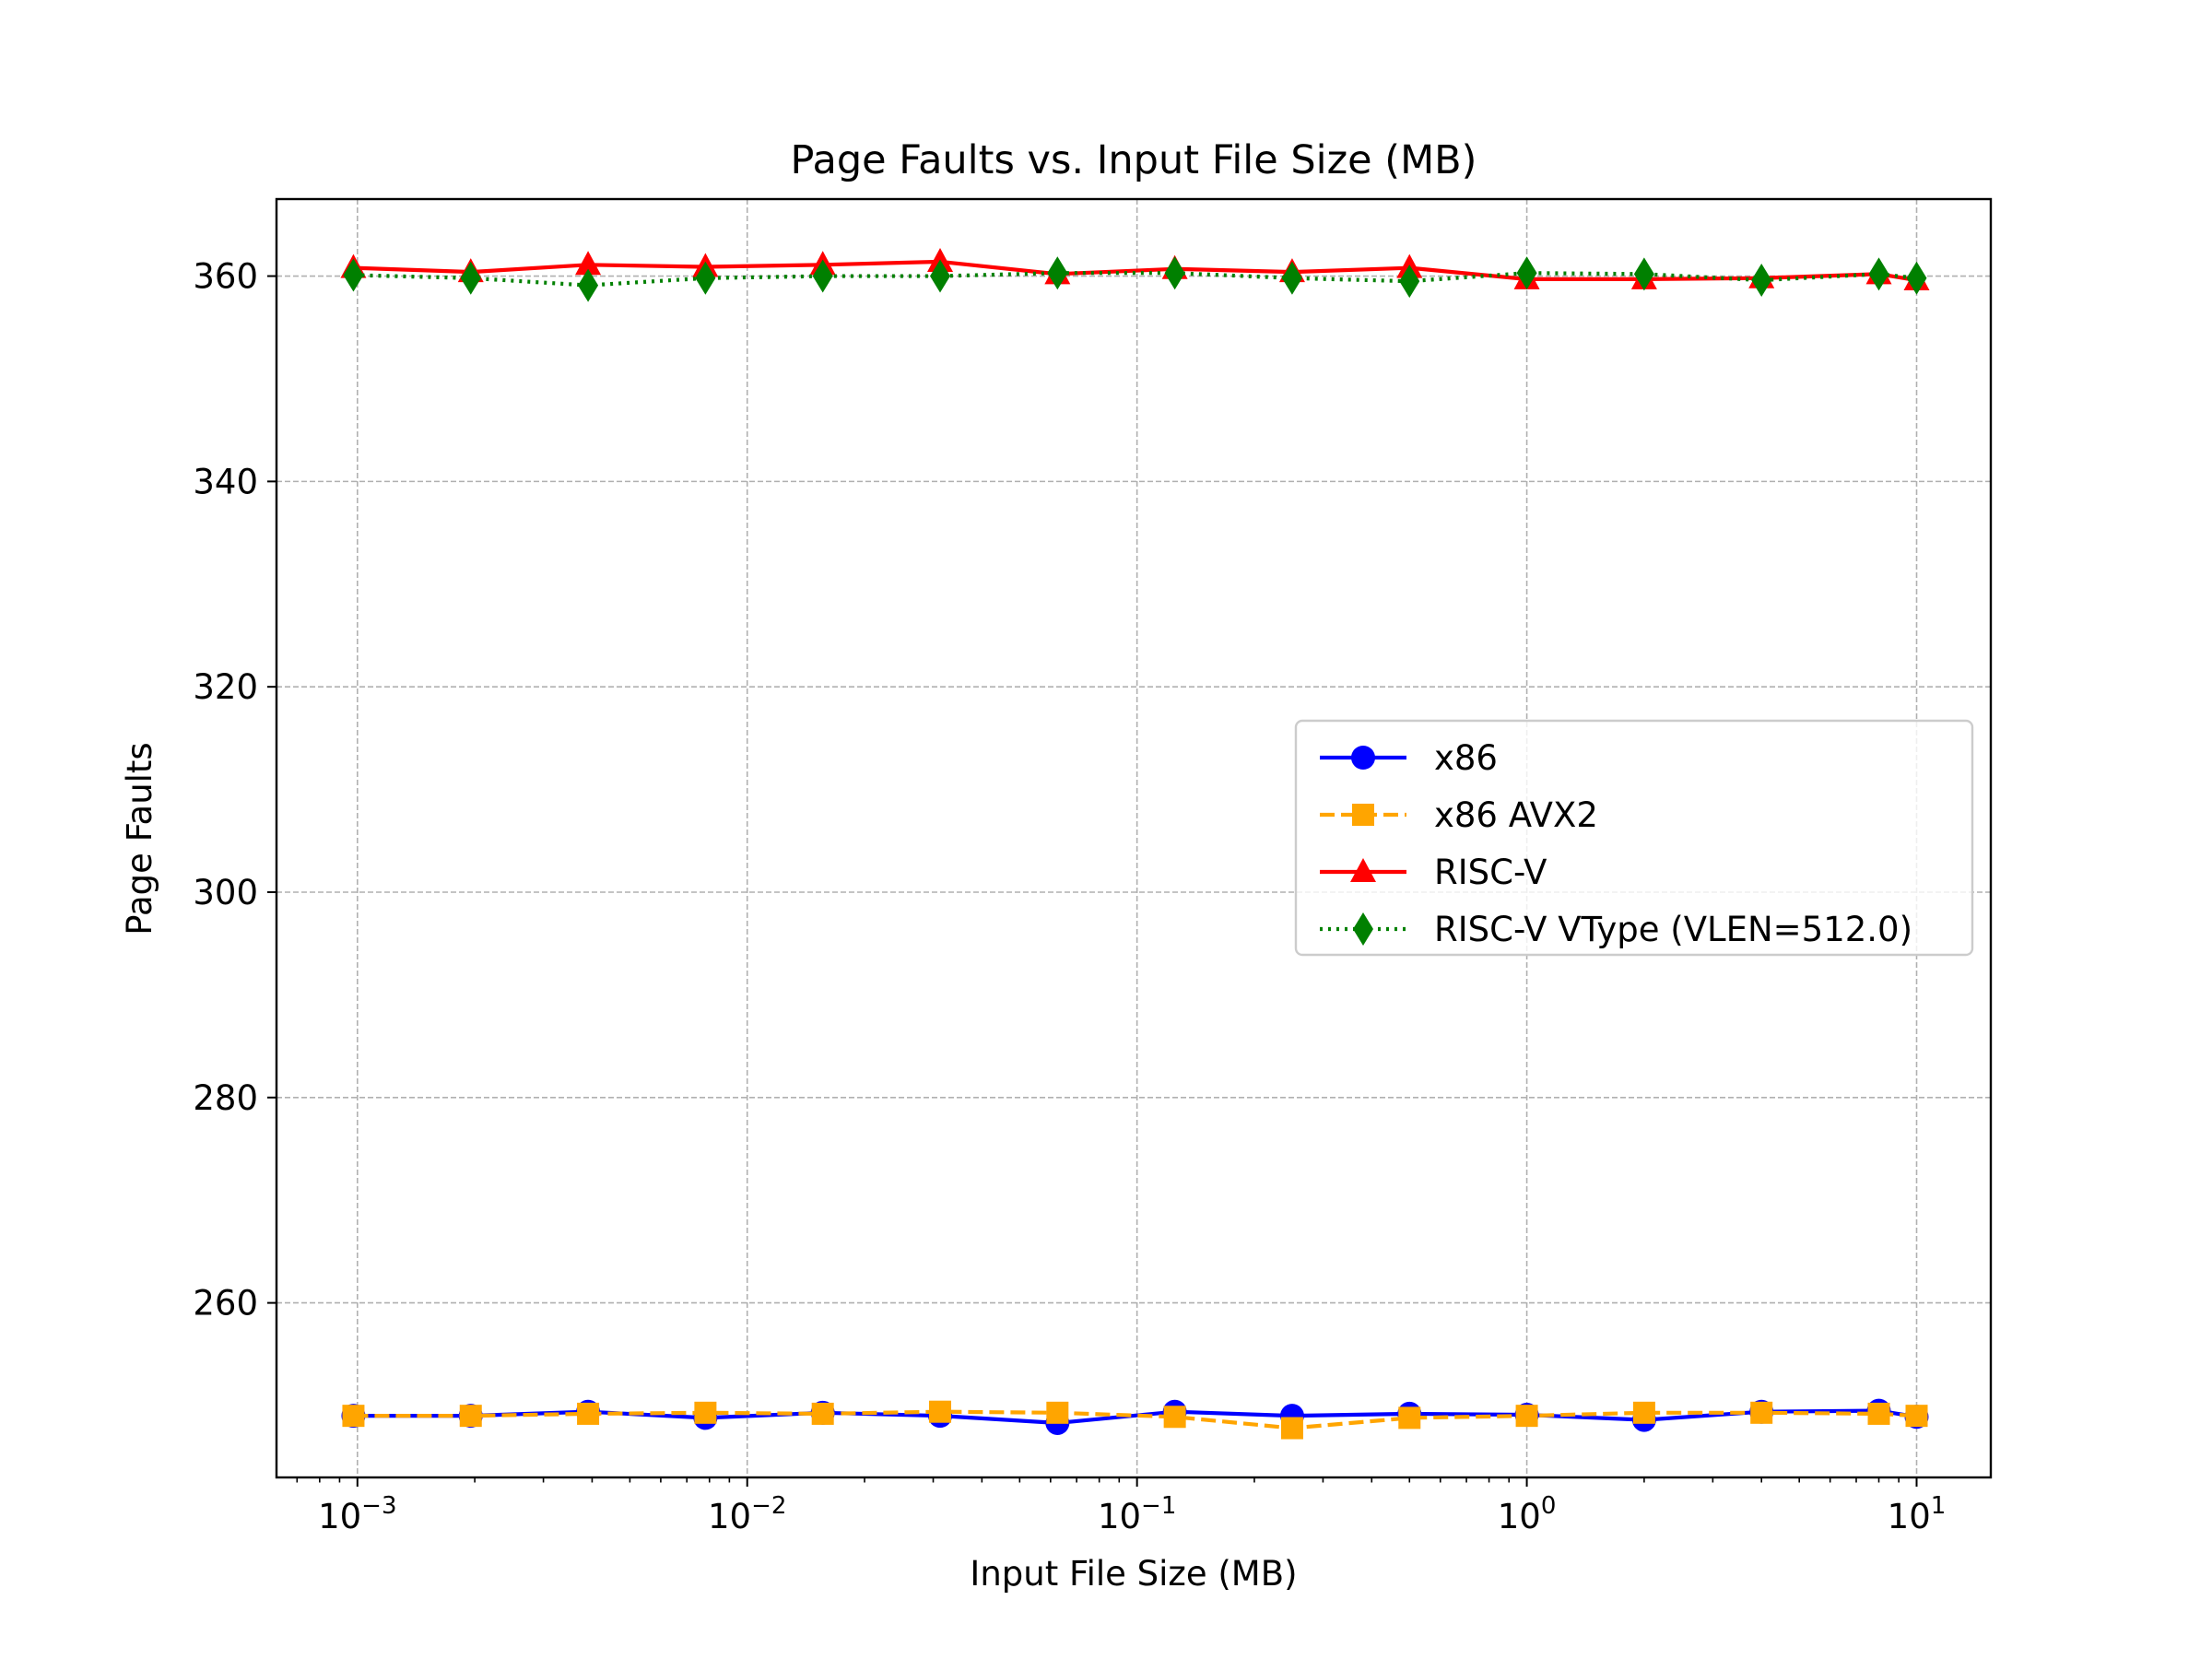 This screenshot has height=1659, width=2212. I want to click on y-tick-label: 320, so click(225, 687).